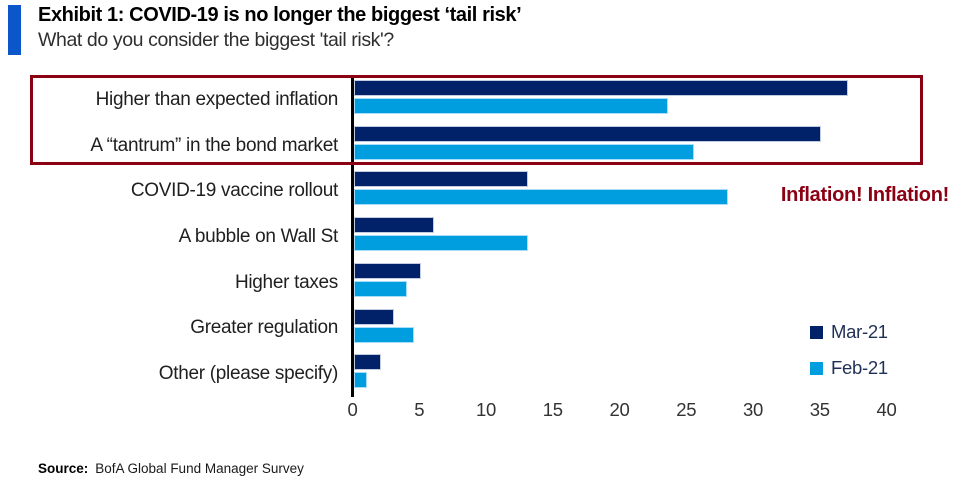  What do you see at coordinates (234, 191) in the screenshot?
I see `category-label: COVID-19 vaccine rollout` at bounding box center [234, 191].